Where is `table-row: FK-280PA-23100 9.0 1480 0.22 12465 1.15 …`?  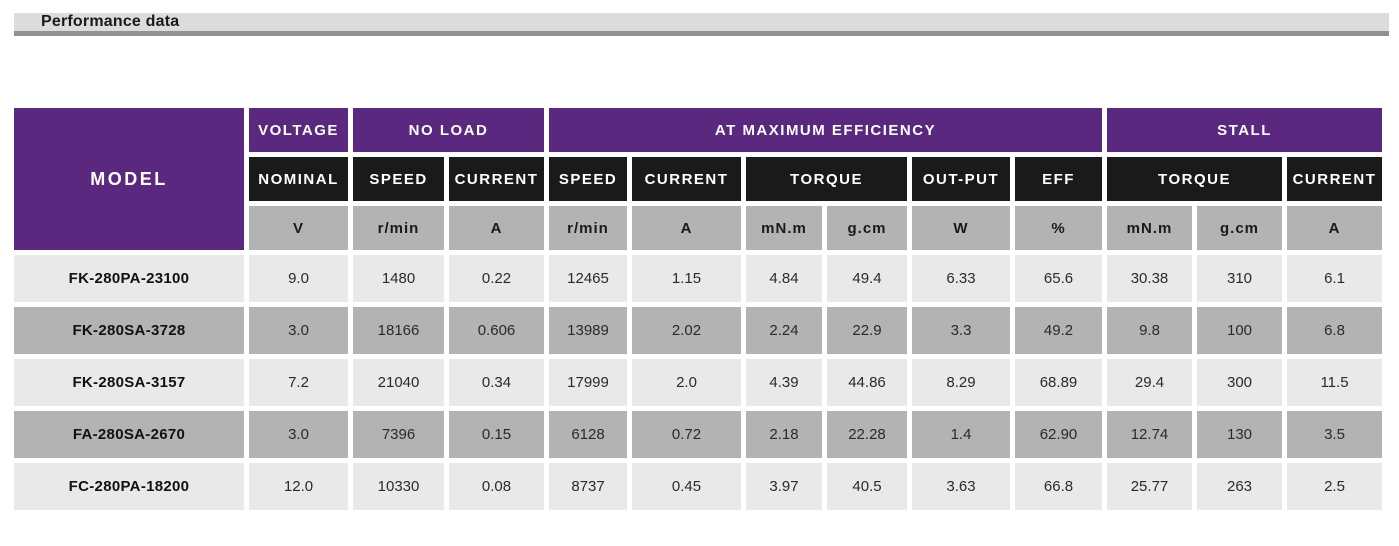
table-row: FK-280PA-23100 9.0 1480 0.22 12465 1.15 … is located at coordinates (698, 278).